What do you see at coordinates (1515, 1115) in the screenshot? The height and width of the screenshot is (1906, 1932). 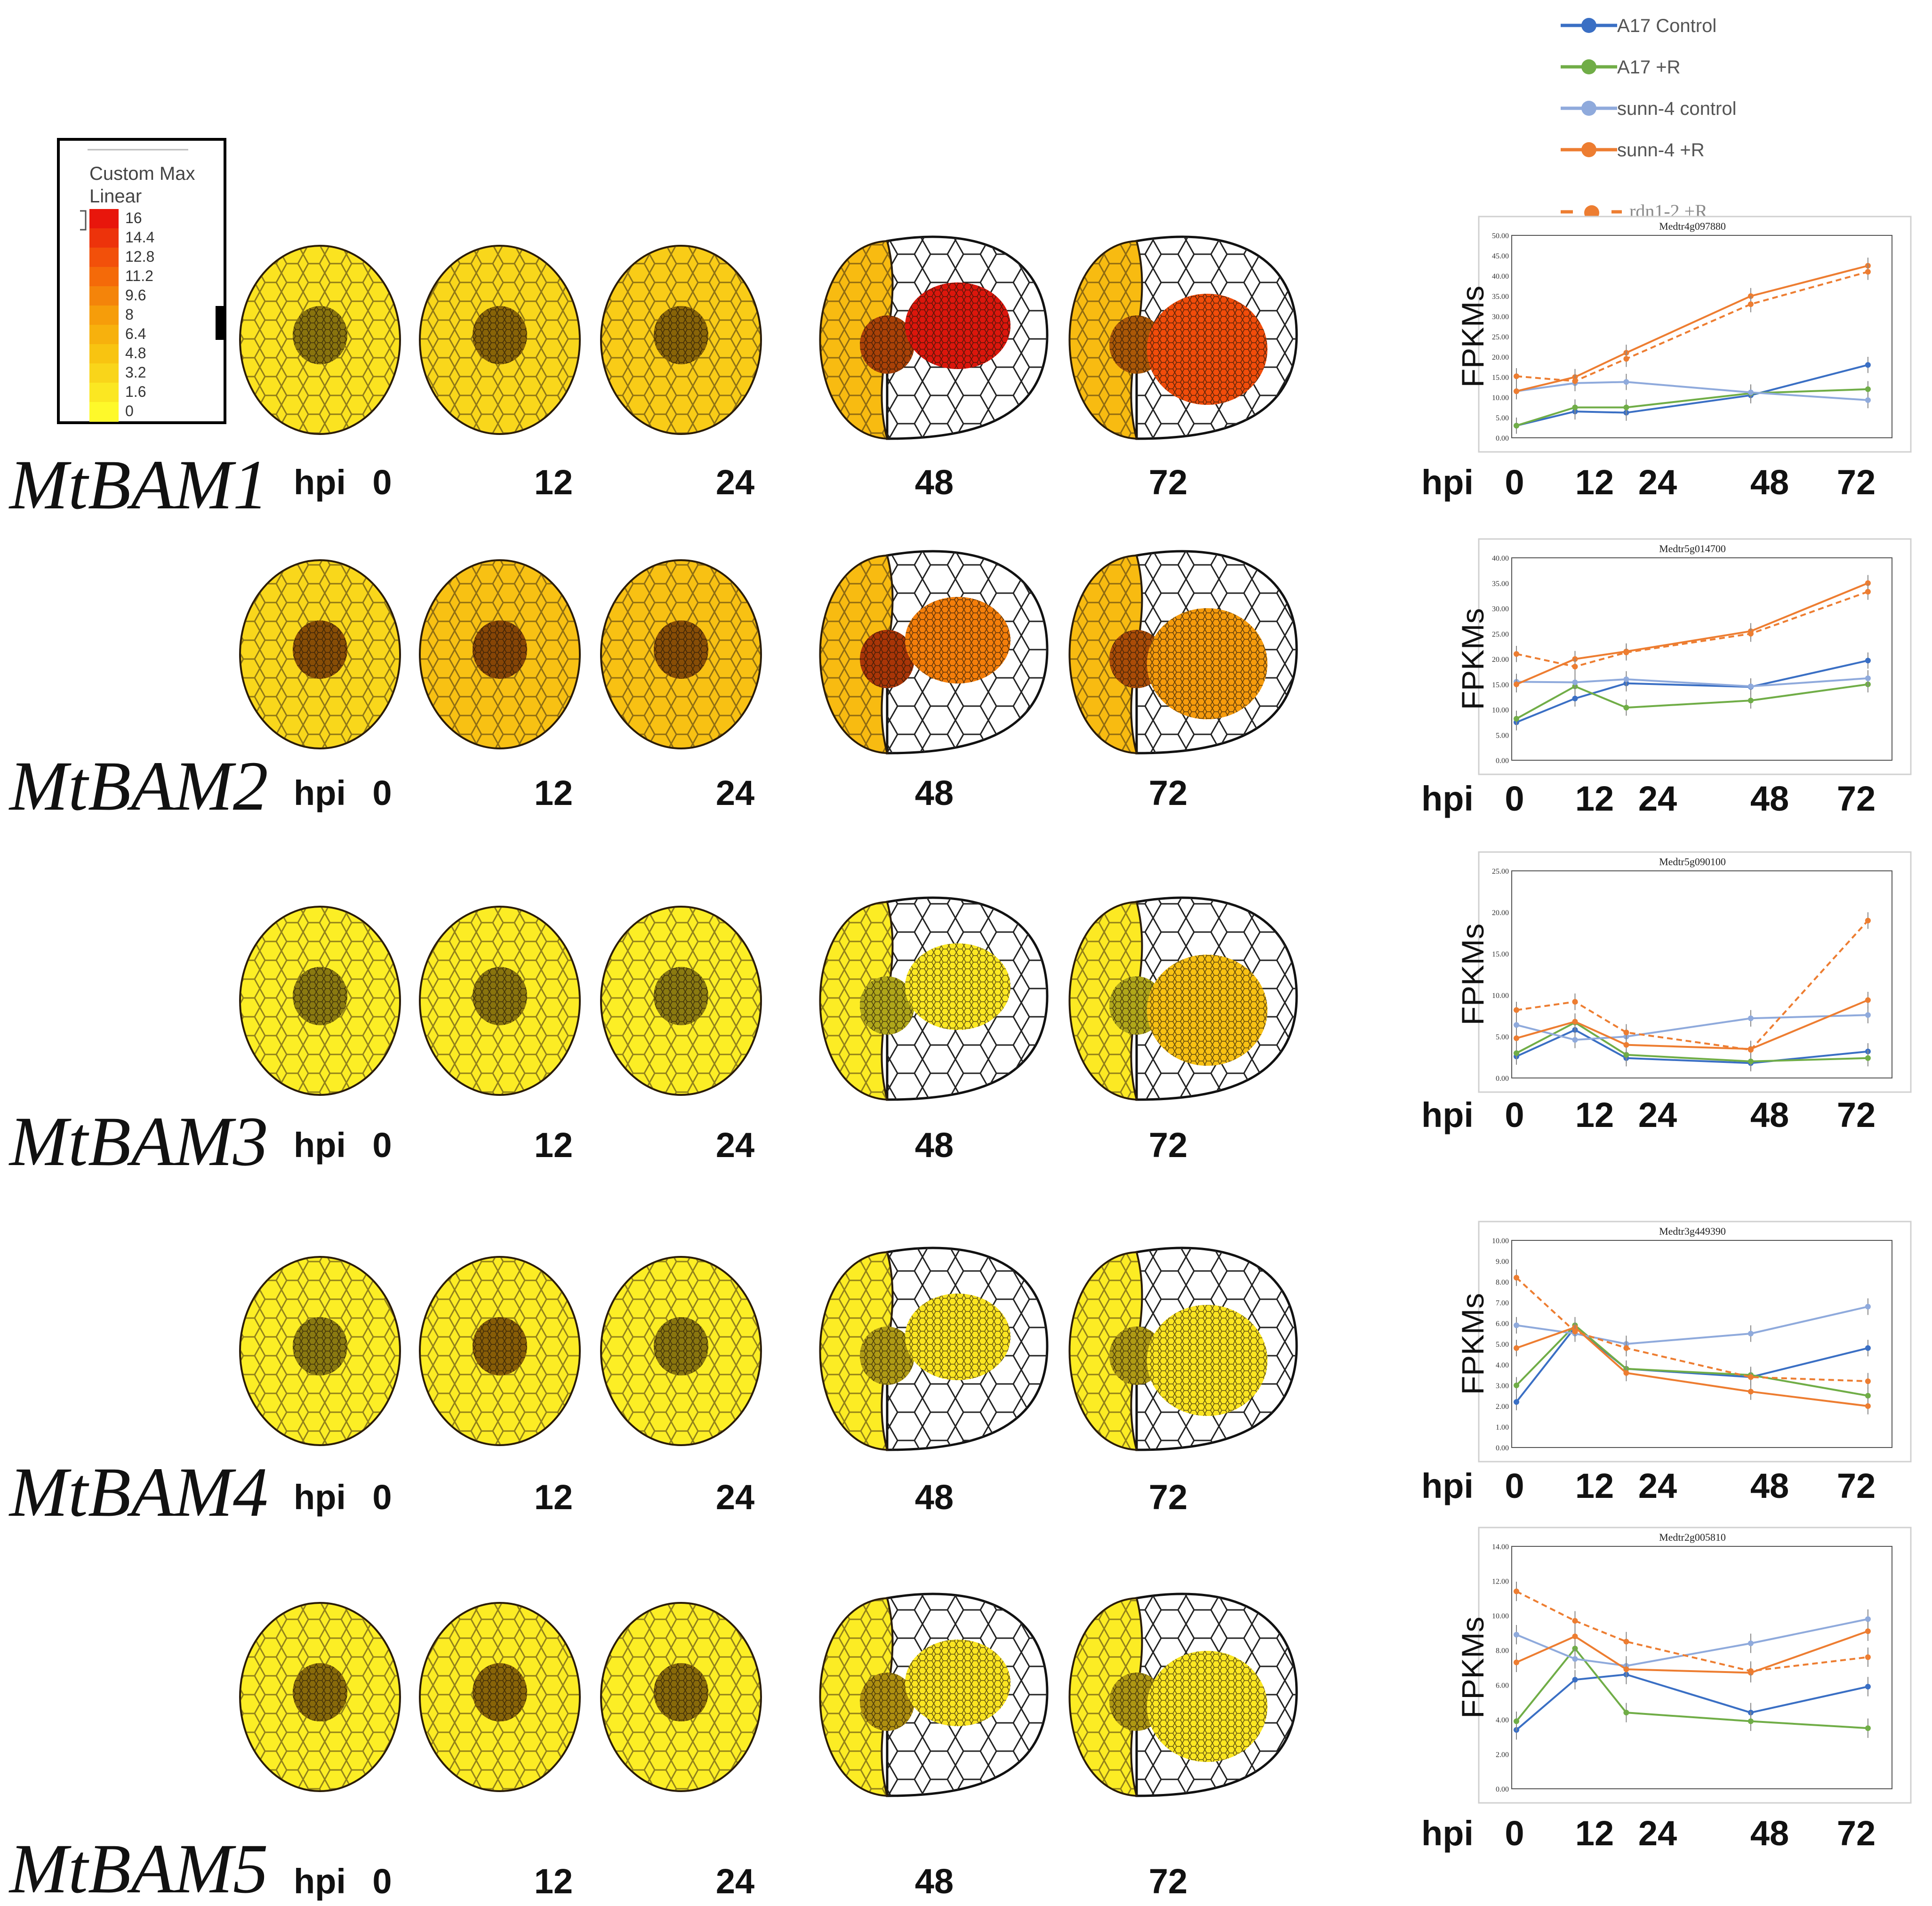 I see `chart-timepoint-label: 0` at bounding box center [1515, 1115].